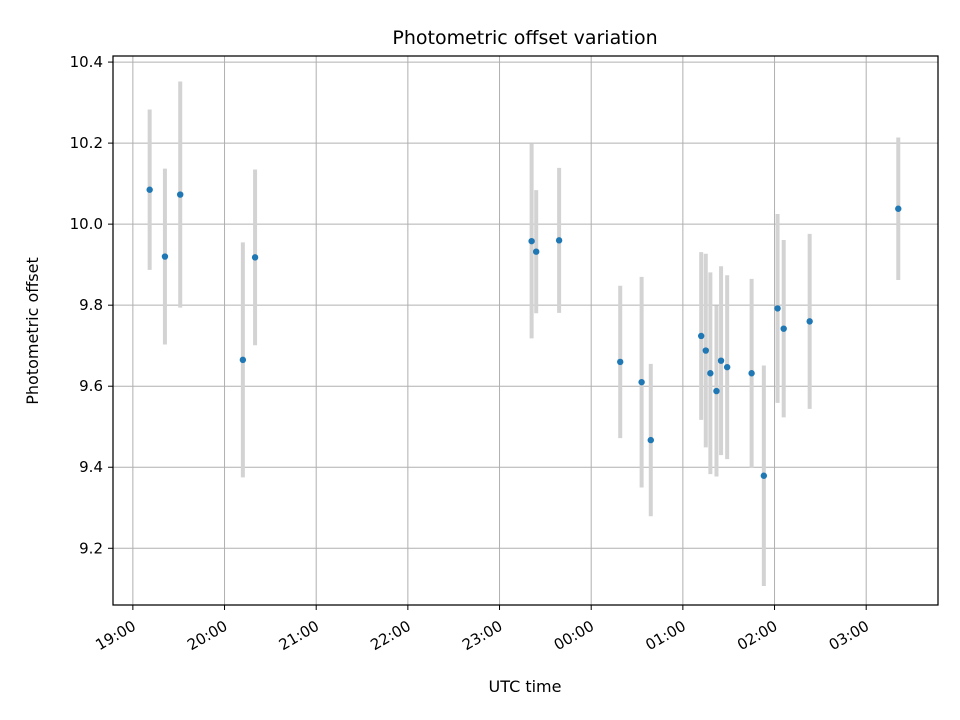 This screenshot has height=720, width=960. What do you see at coordinates (525, 686) in the screenshot?
I see `x-axis-title: UTC time` at bounding box center [525, 686].